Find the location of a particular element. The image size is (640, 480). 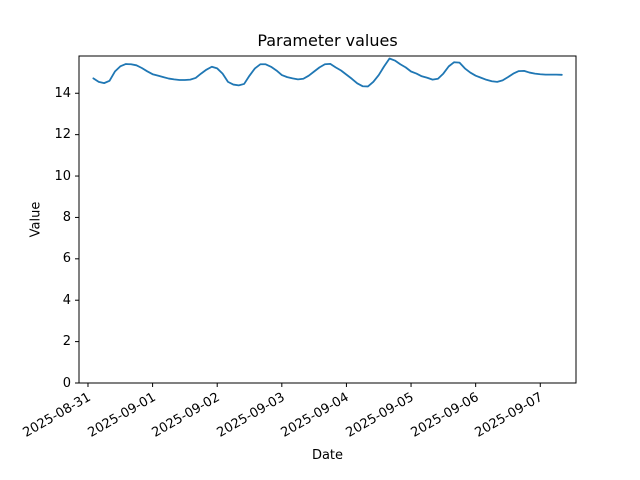

y-tick-label: 8 is located at coordinates (66, 217).